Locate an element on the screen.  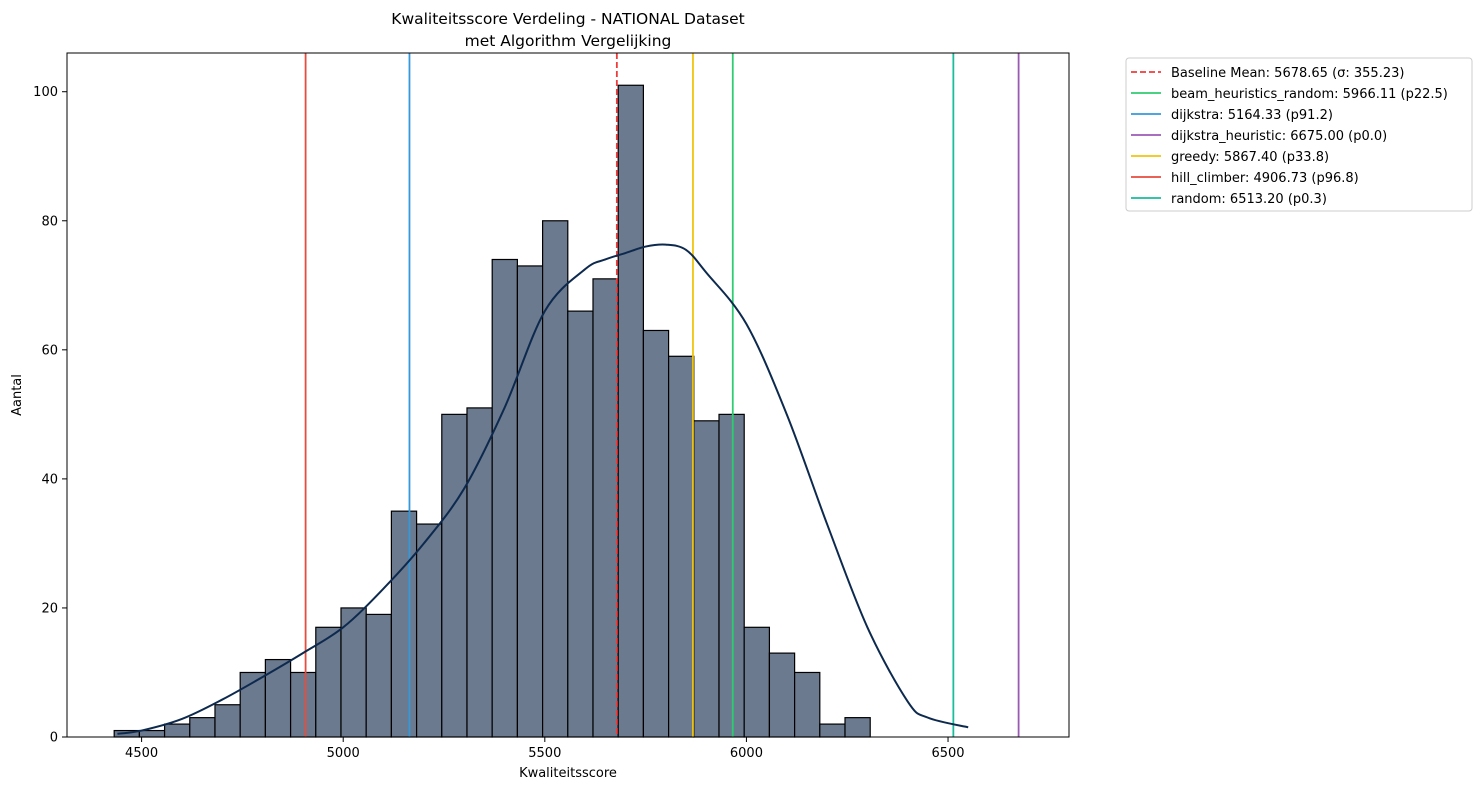
legend-label: greedy: 5867.40 (p33.8) is located at coordinates (1250, 157).